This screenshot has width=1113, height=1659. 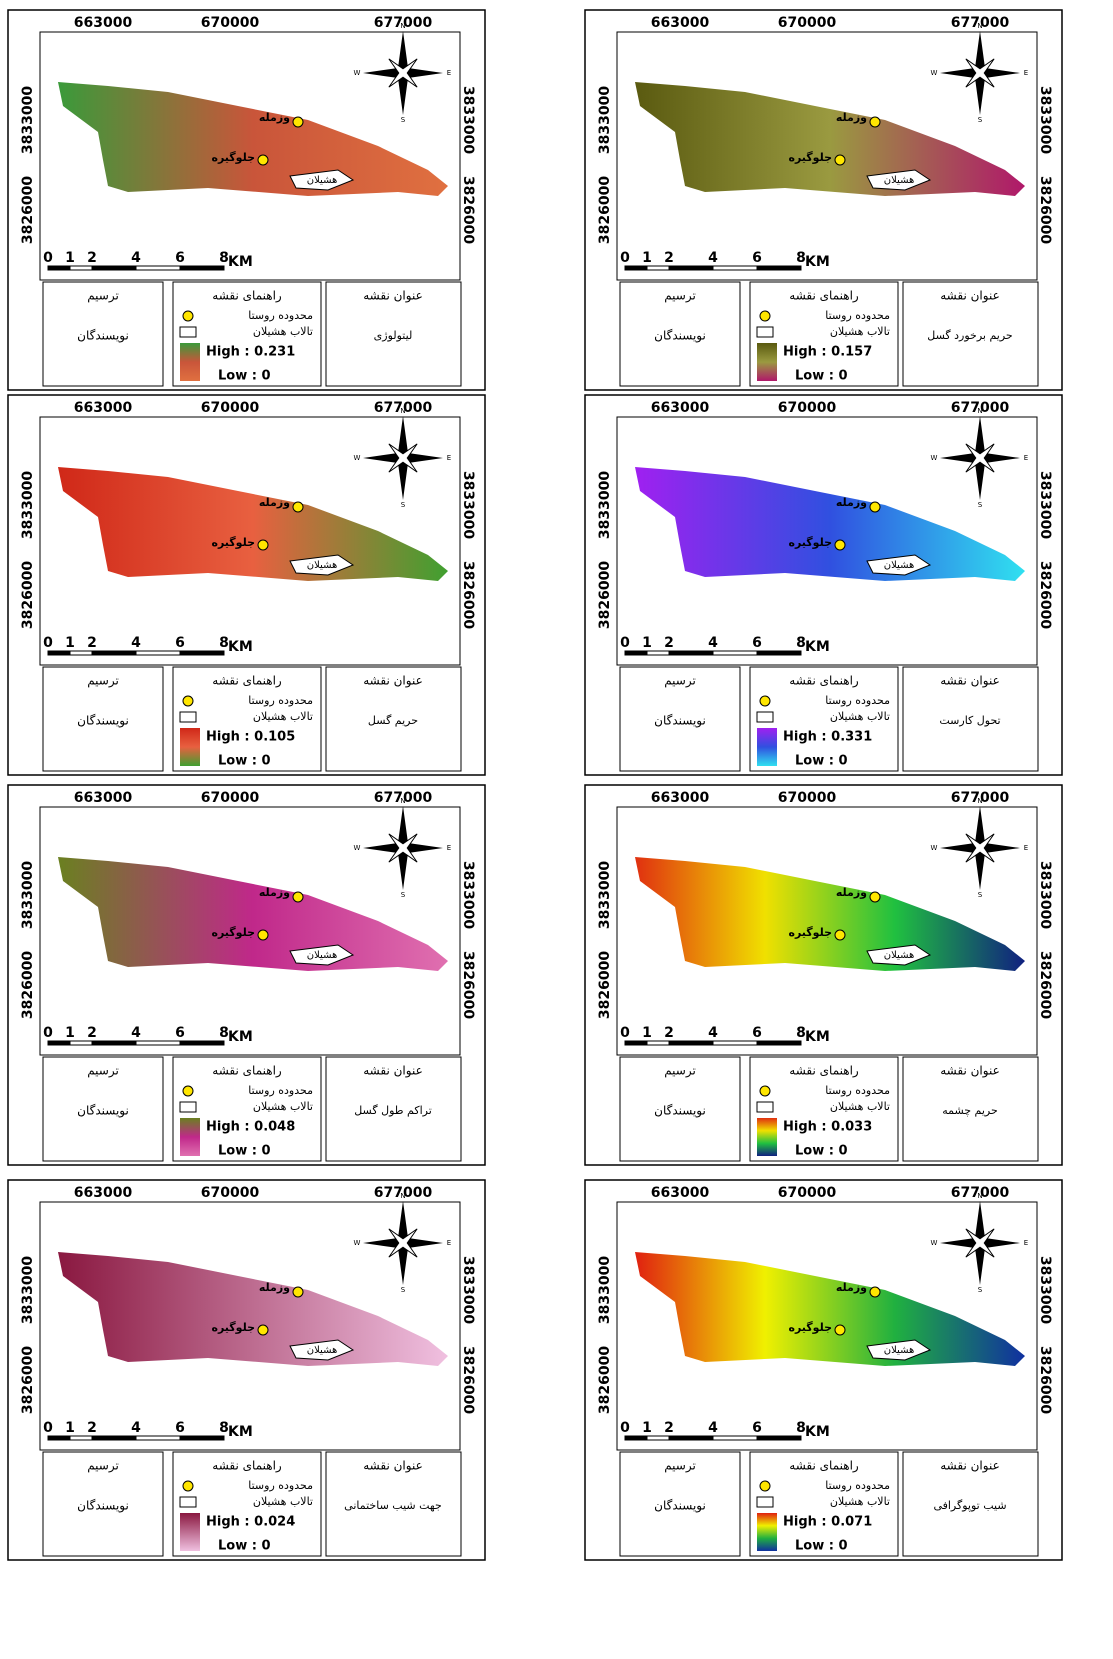 What do you see at coordinates (899, 1350) in the screenshot?
I see `lake` at bounding box center [899, 1350].